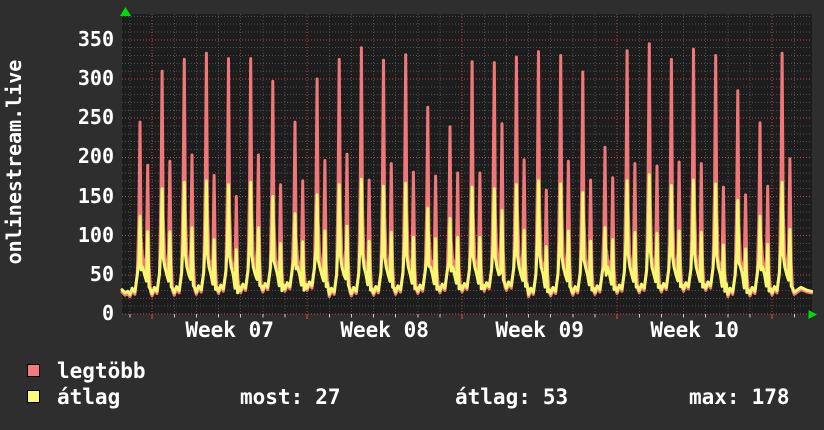 The image size is (824, 430). What do you see at coordinates (89, 397) in the screenshot?
I see `legend-label-atlag: átlag` at bounding box center [89, 397].